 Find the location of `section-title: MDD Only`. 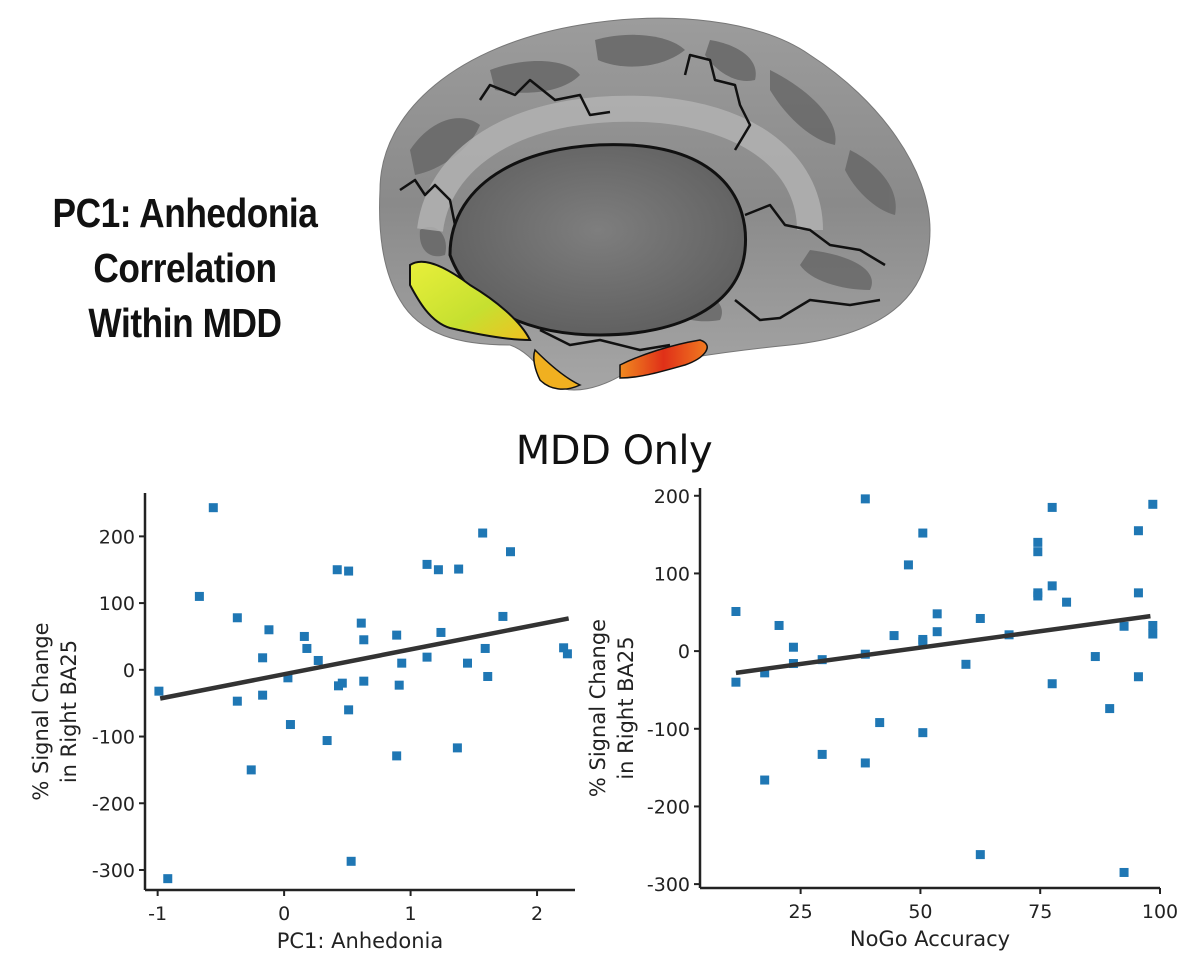

section-title: MDD Only is located at coordinates (614, 451).